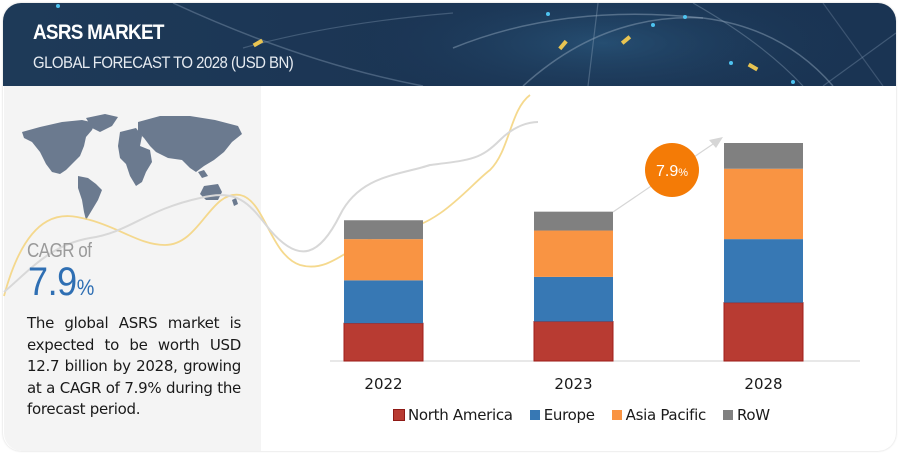  What do you see at coordinates (59, 251) in the screenshot?
I see `cagr-label: CAGR of` at bounding box center [59, 251].